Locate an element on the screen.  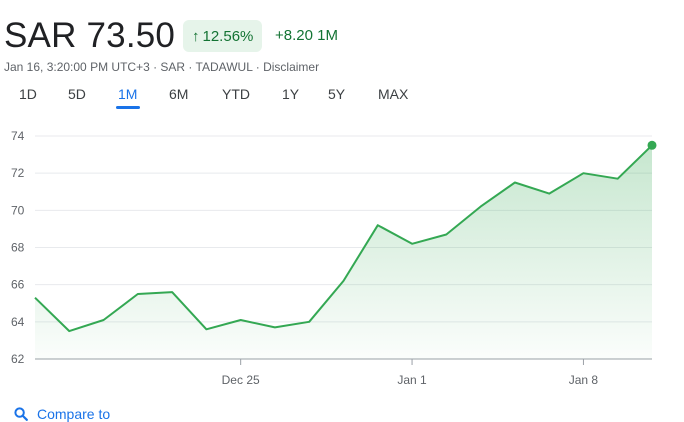
x-tick-label: Dec 25 is located at coordinates (241, 380).